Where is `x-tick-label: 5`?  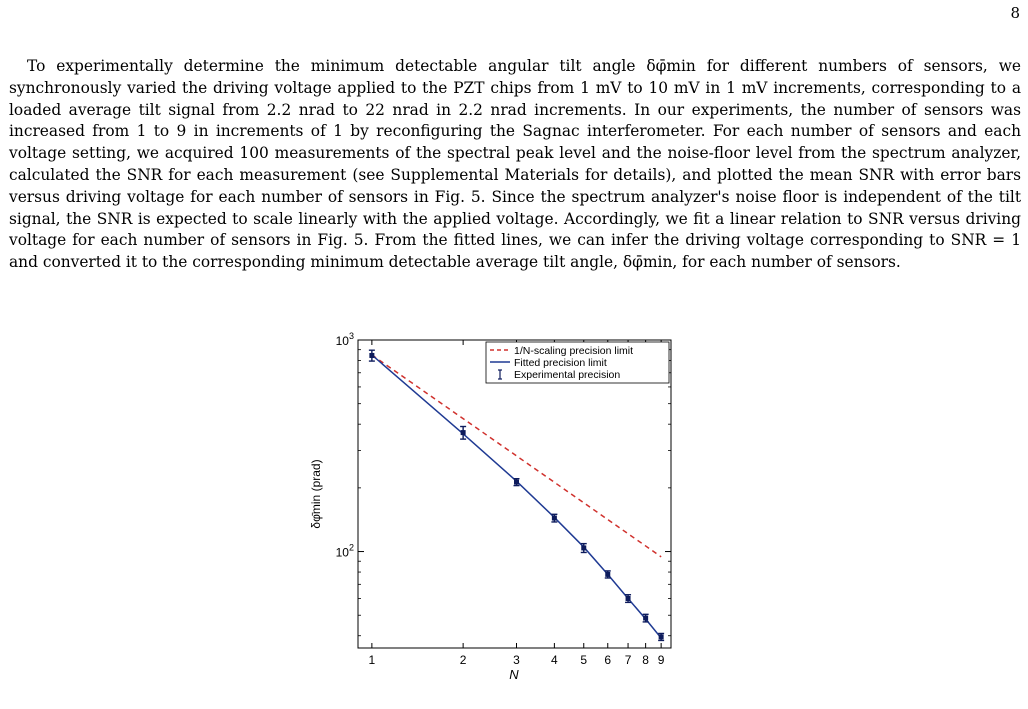 x-tick-label: 5 is located at coordinates (583, 660).